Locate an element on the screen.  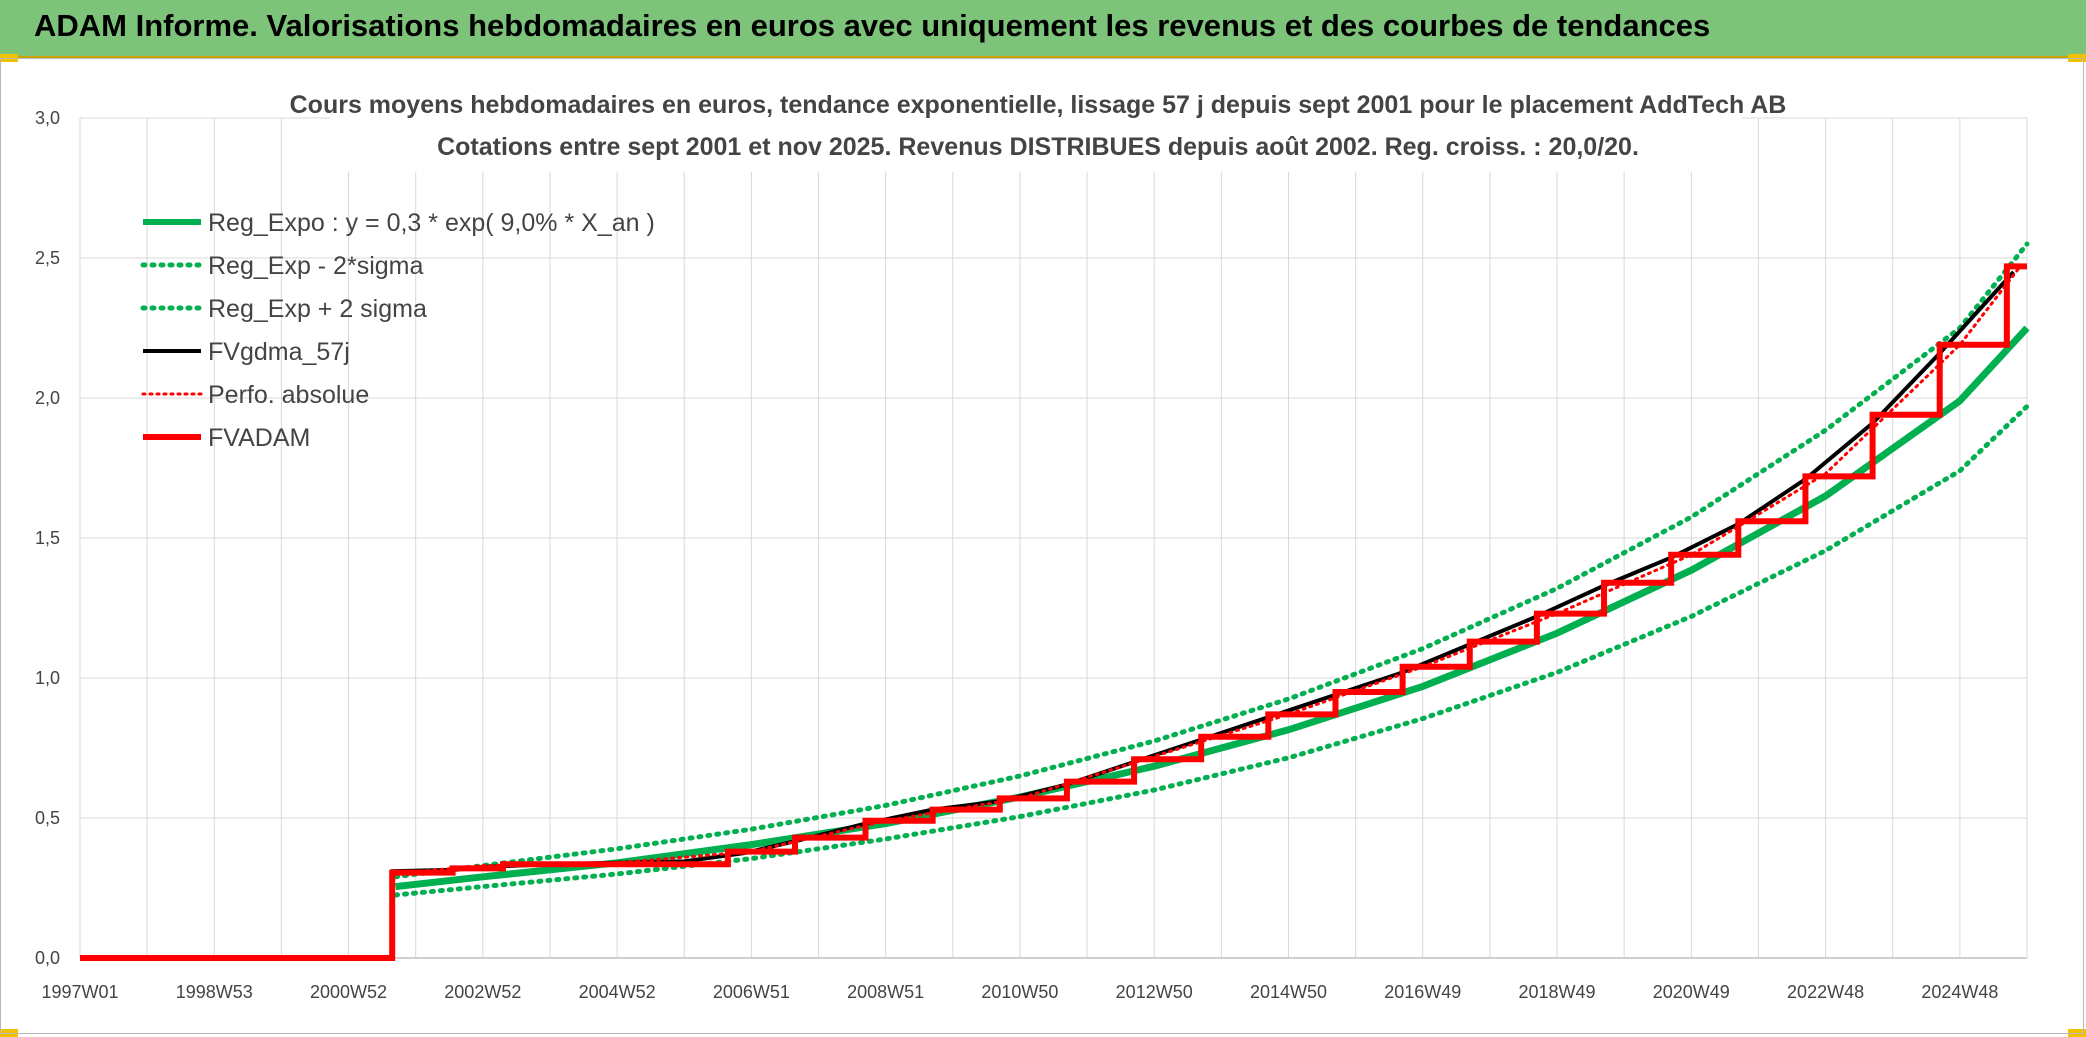
x-tick-label: 2004W52 is located at coordinates (617, 992).